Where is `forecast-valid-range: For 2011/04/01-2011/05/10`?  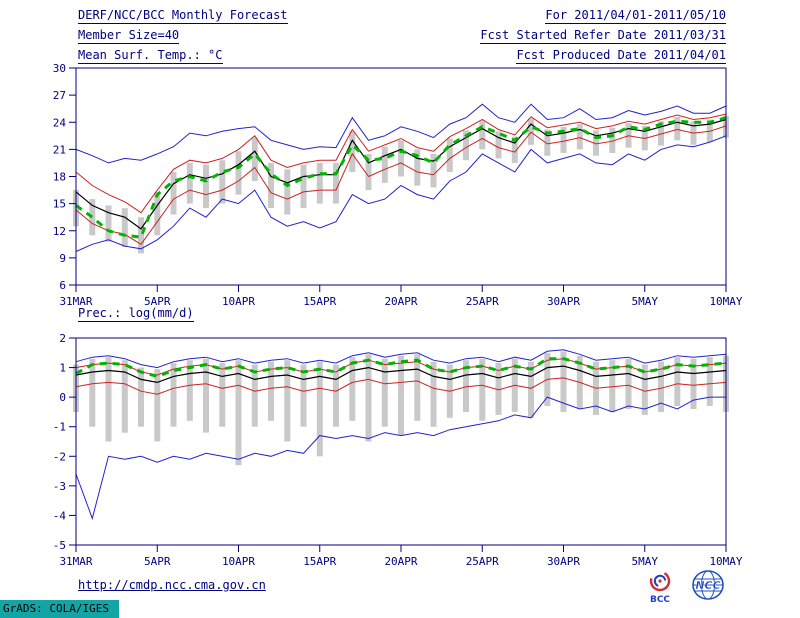 forecast-valid-range: For 2011/04/01-2011/05/10 is located at coordinates (635, 16).